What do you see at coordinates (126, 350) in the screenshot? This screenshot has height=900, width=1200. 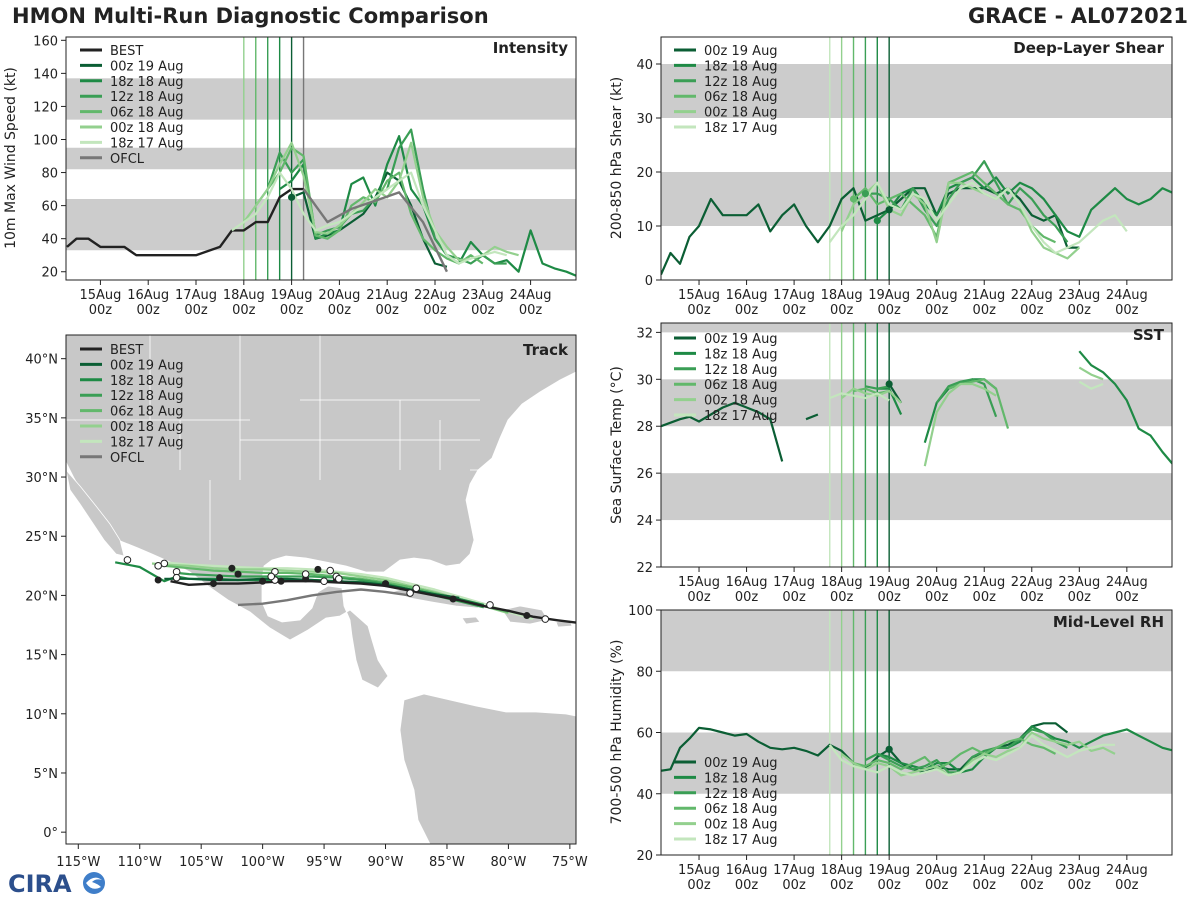 I see `legend-label: BEST` at bounding box center [126, 350].